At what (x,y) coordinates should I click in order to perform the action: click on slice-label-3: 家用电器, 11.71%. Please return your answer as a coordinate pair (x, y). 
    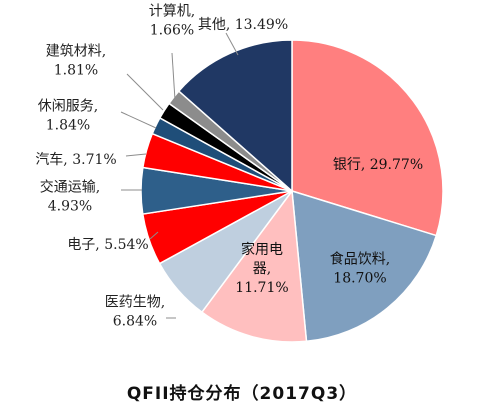
    Looking at the image, I should click on (261, 268).